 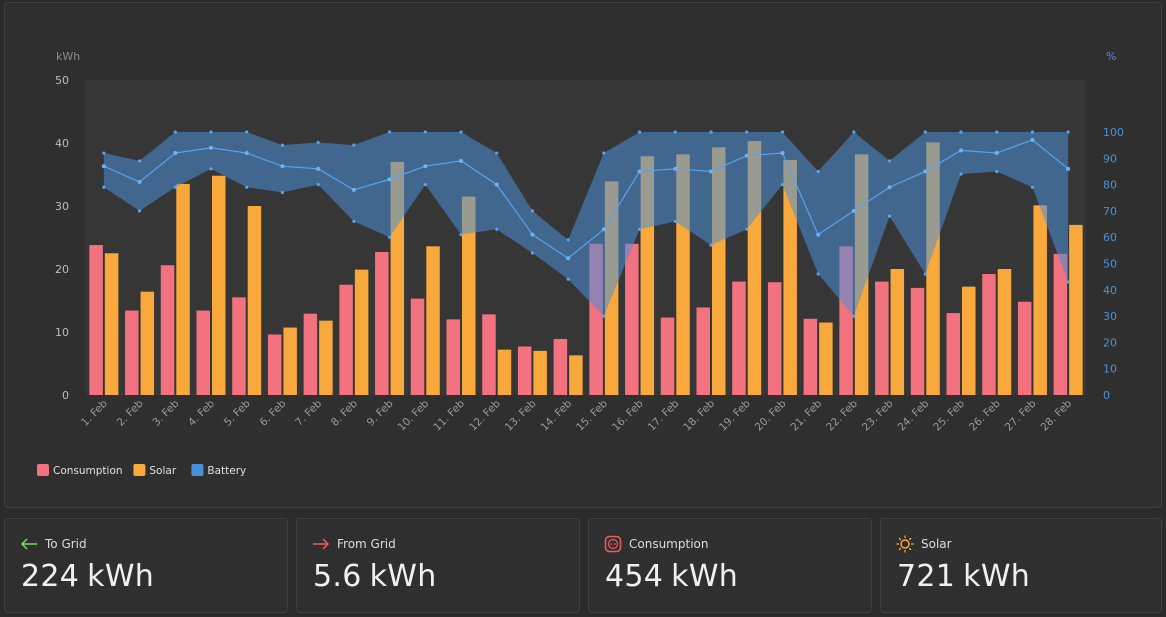 What do you see at coordinates (272, 412) in the screenshot?
I see `x-tick-label: 6. Feb` at bounding box center [272, 412].